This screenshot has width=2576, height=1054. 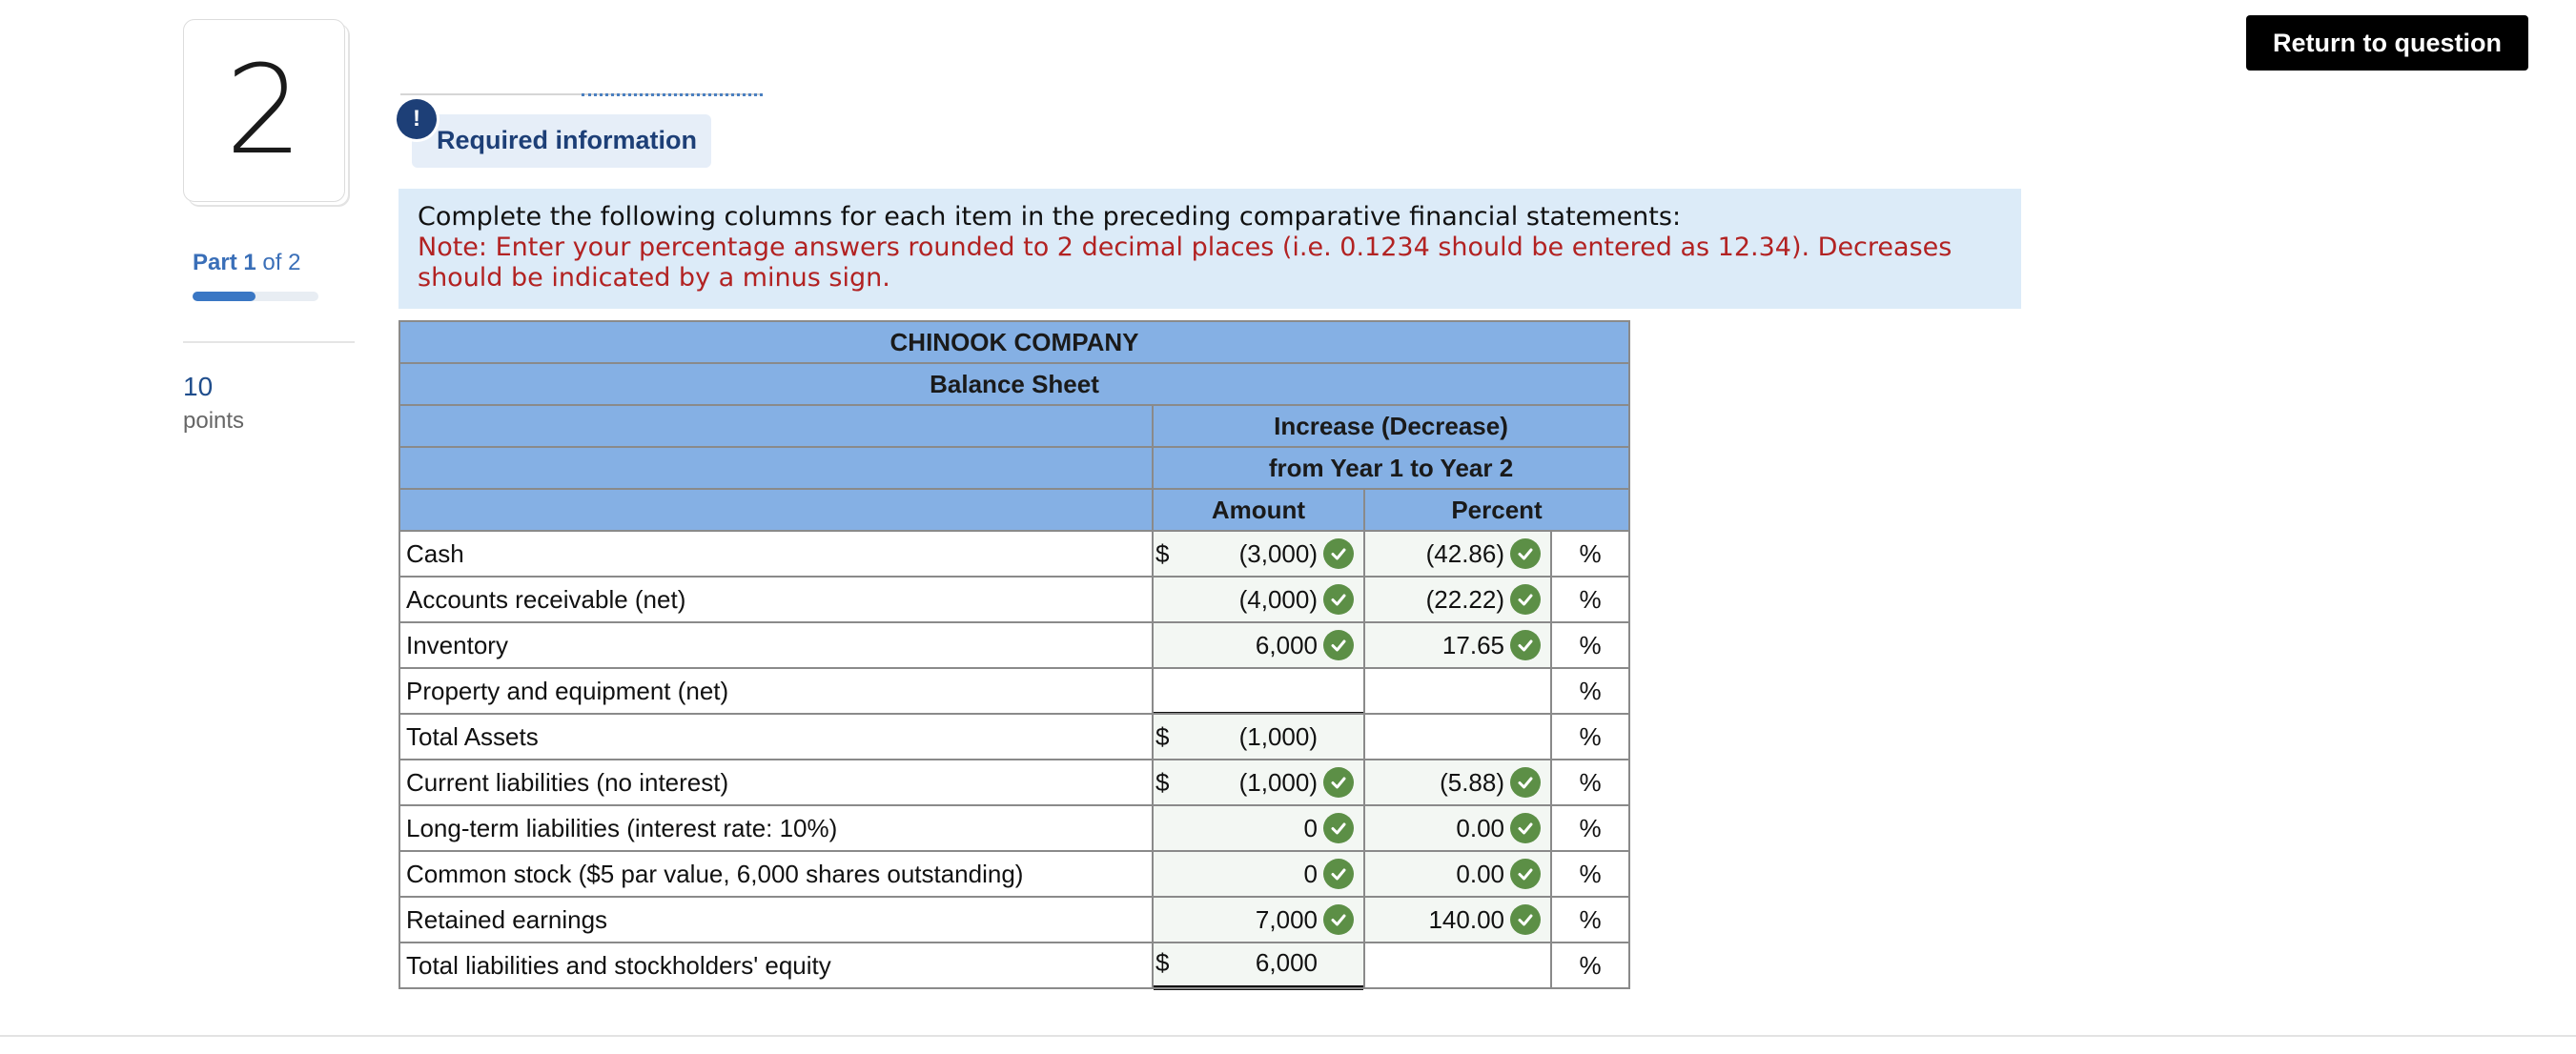 I want to click on amount-value: (4,000), so click(x=1278, y=599).